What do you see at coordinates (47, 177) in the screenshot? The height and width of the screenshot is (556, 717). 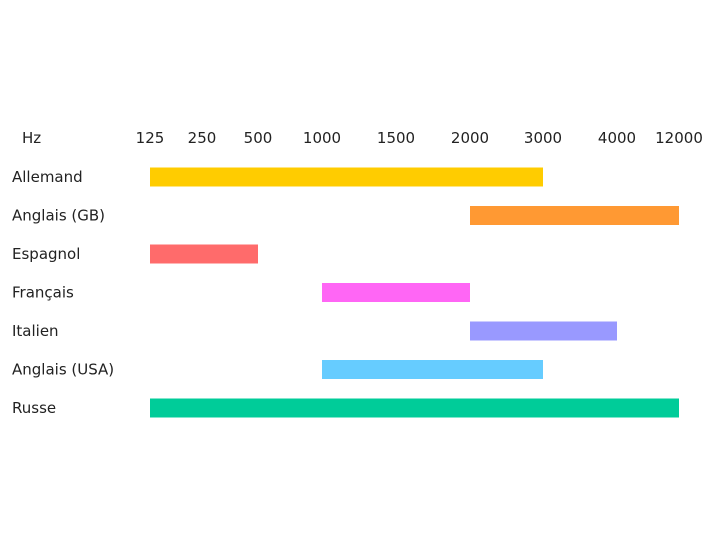 I see `row-label: Allemand` at bounding box center [47, 177].